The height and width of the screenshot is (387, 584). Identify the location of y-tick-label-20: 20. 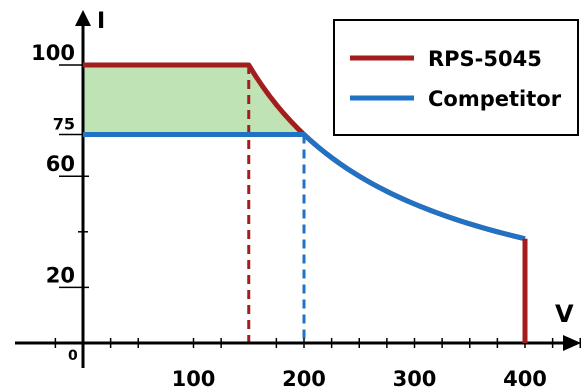
(60, 275).